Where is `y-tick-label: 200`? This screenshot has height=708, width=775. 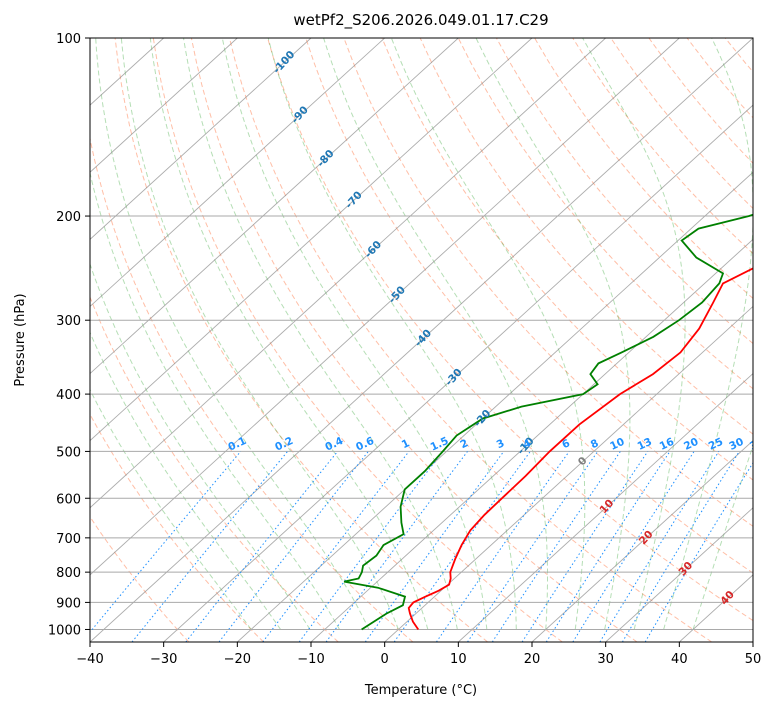 y-tick-label: 200 is located at coordinates (68, 217).